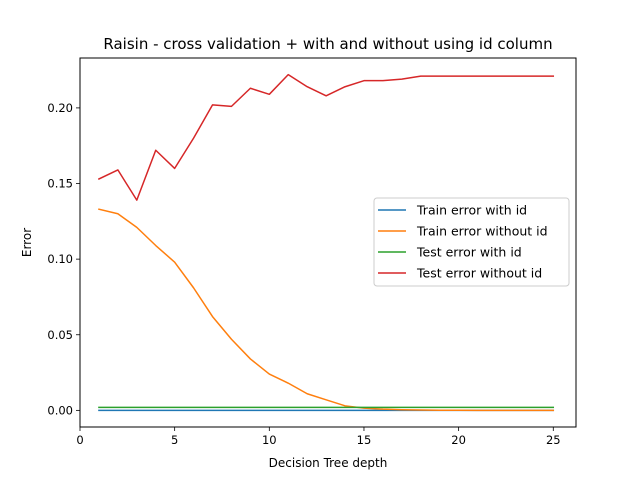 Image resolution: width=640 pixels, height=480 pixels. I want to click on y-axis-label: Error, so click(27, 242).